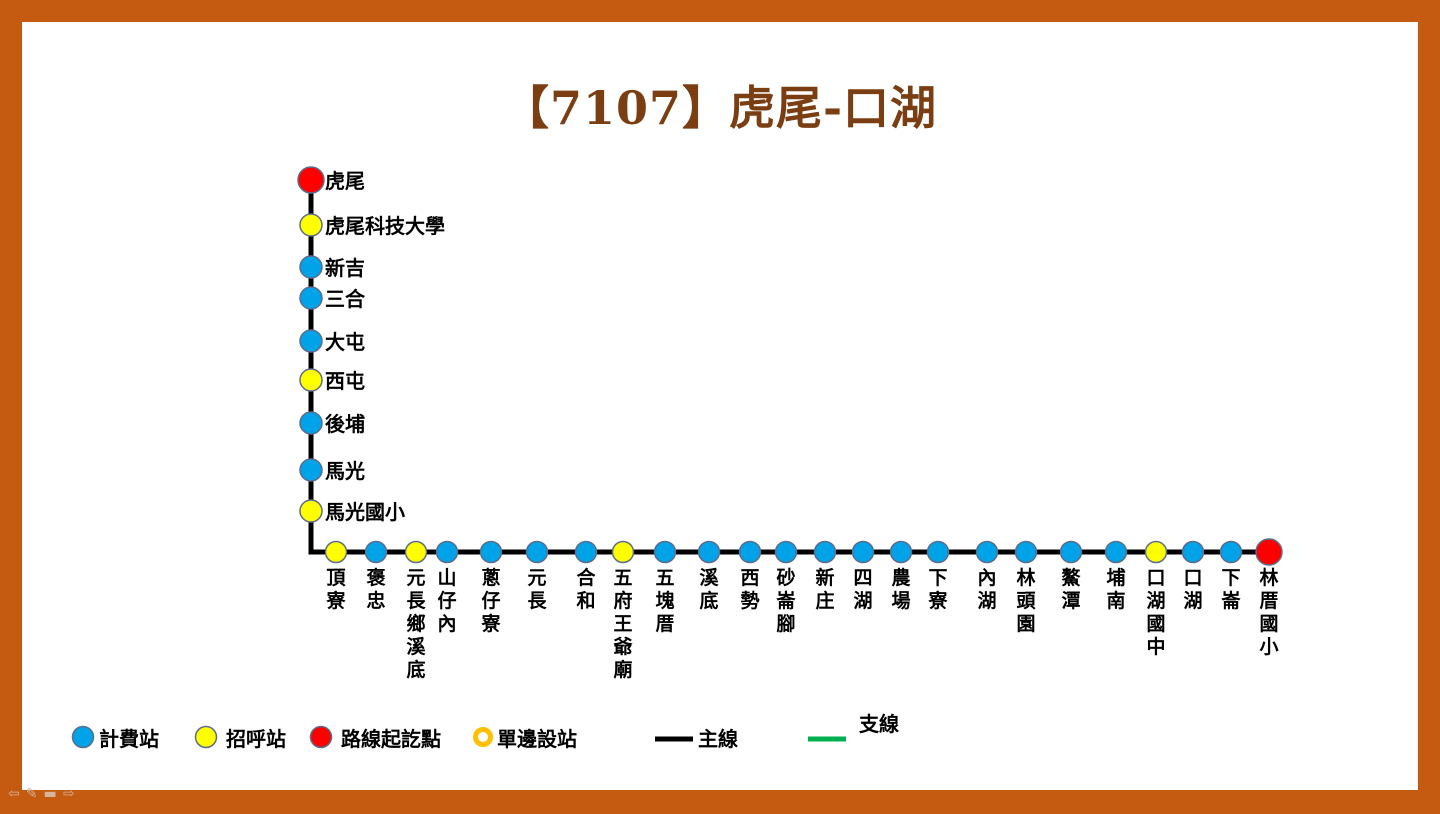 The width and height of the screenshot is (1440, 814). What do you see at coordinates (53, 794) in the screenshot?
I see `menu-icon: ▬` at bounding box center [53, 794].